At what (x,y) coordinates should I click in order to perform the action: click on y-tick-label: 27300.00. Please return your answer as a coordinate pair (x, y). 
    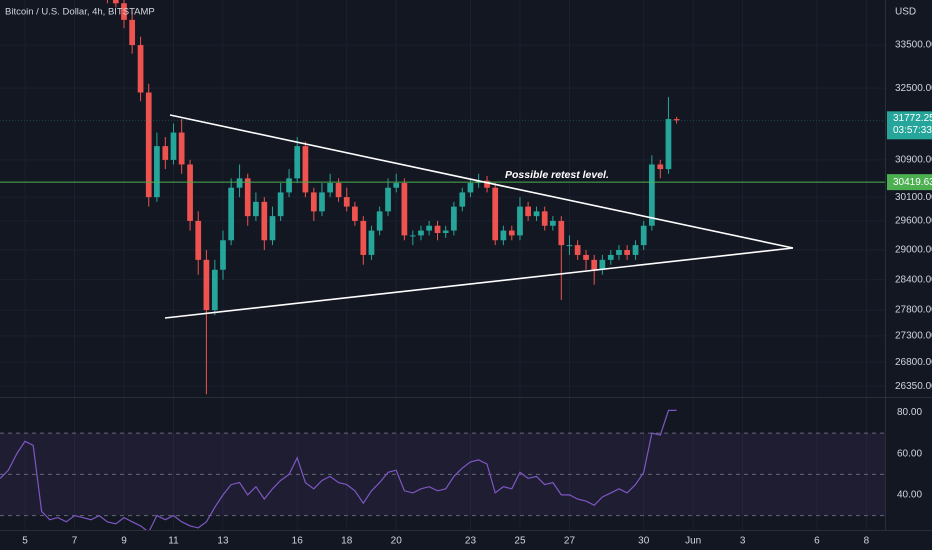
    Looking at the image, I should click on (913, 335).